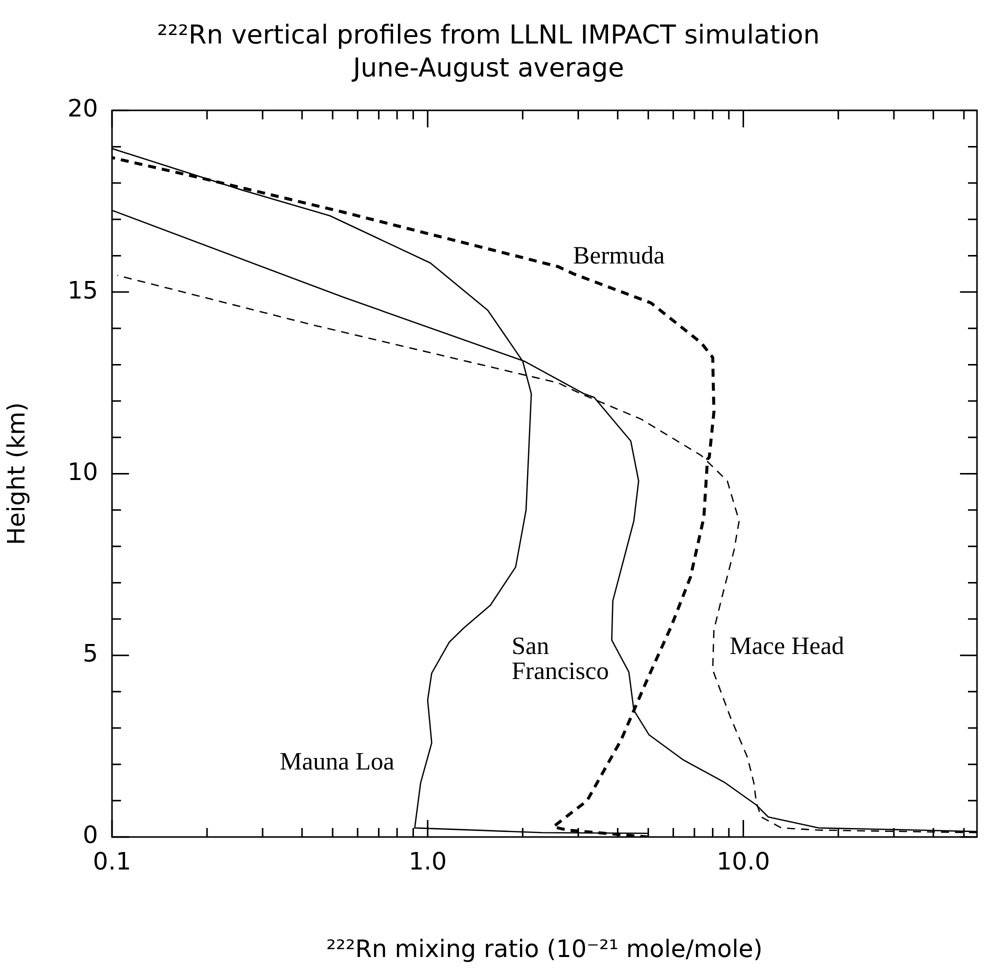 The image size is (1000, 969). I want to click on y-axis-title: Height (km), so click(16, 474).